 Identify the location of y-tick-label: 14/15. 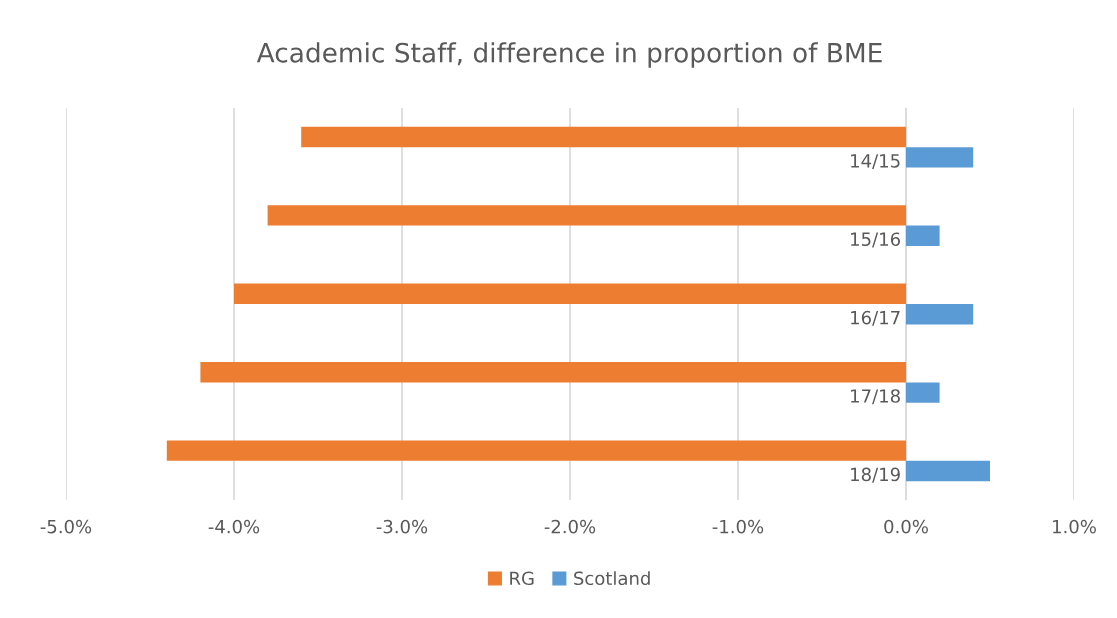
(875, 162).